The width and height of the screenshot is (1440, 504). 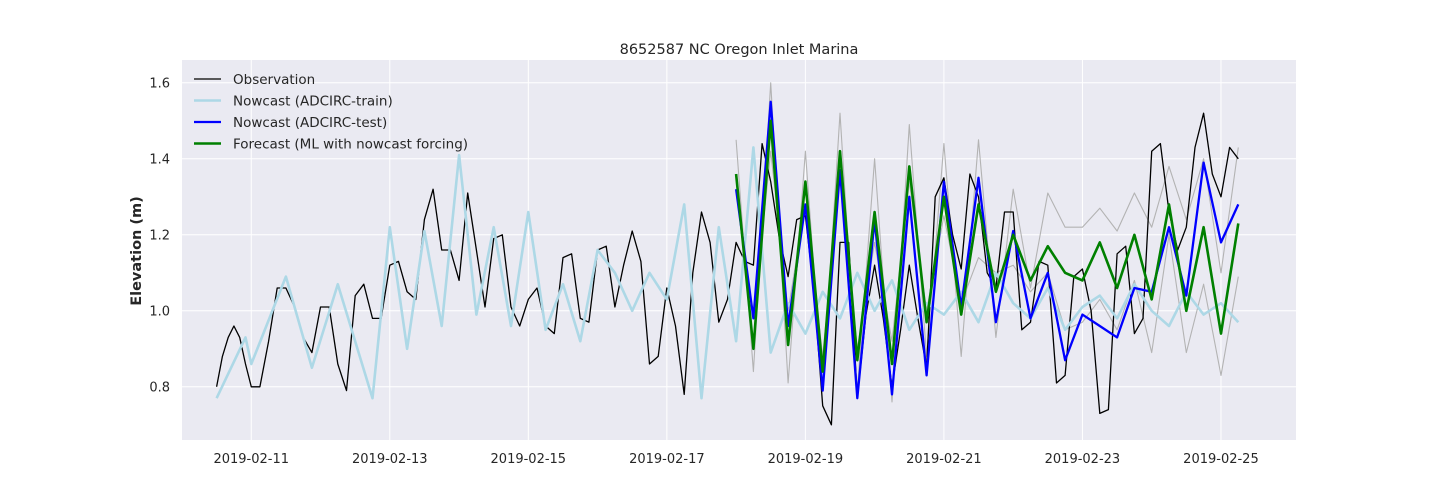 What do you see at coordinates (251, 459) in the screenshot?
I see `x-tick-label: 2019-02-11` at bounding box center [251, 459].